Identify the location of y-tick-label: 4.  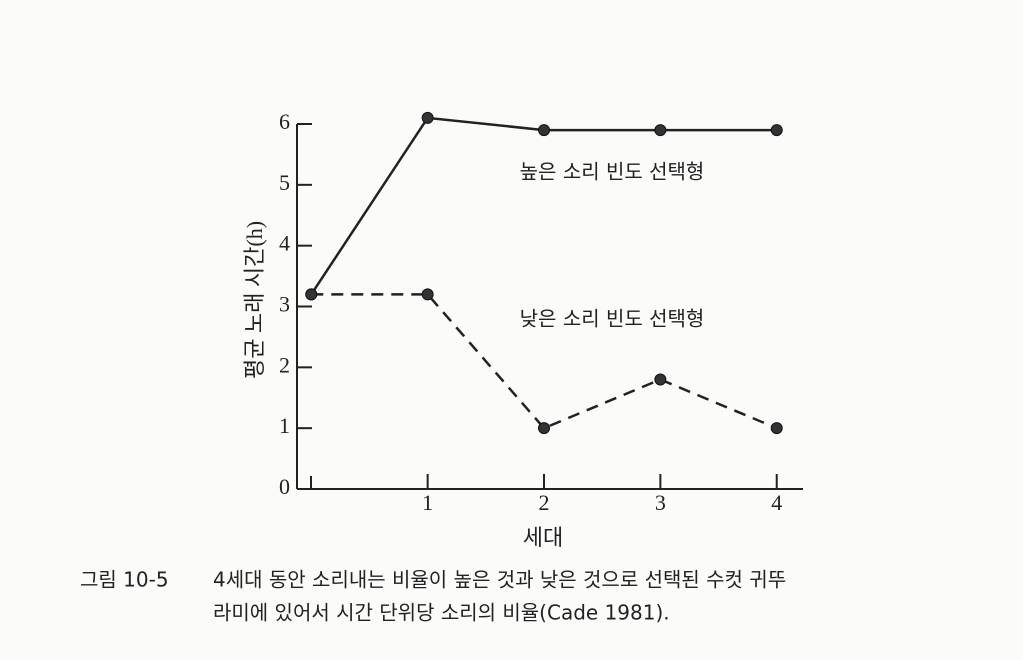
(284, 243).